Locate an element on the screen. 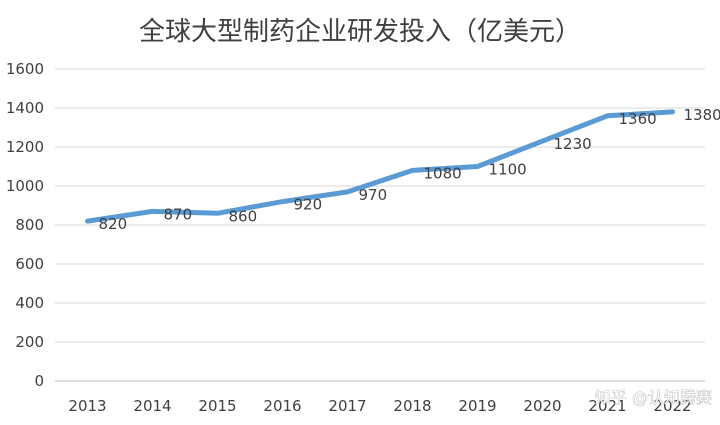  watermark-text: 知乎 @认知腾赛 is located at coordinates (653, 397).